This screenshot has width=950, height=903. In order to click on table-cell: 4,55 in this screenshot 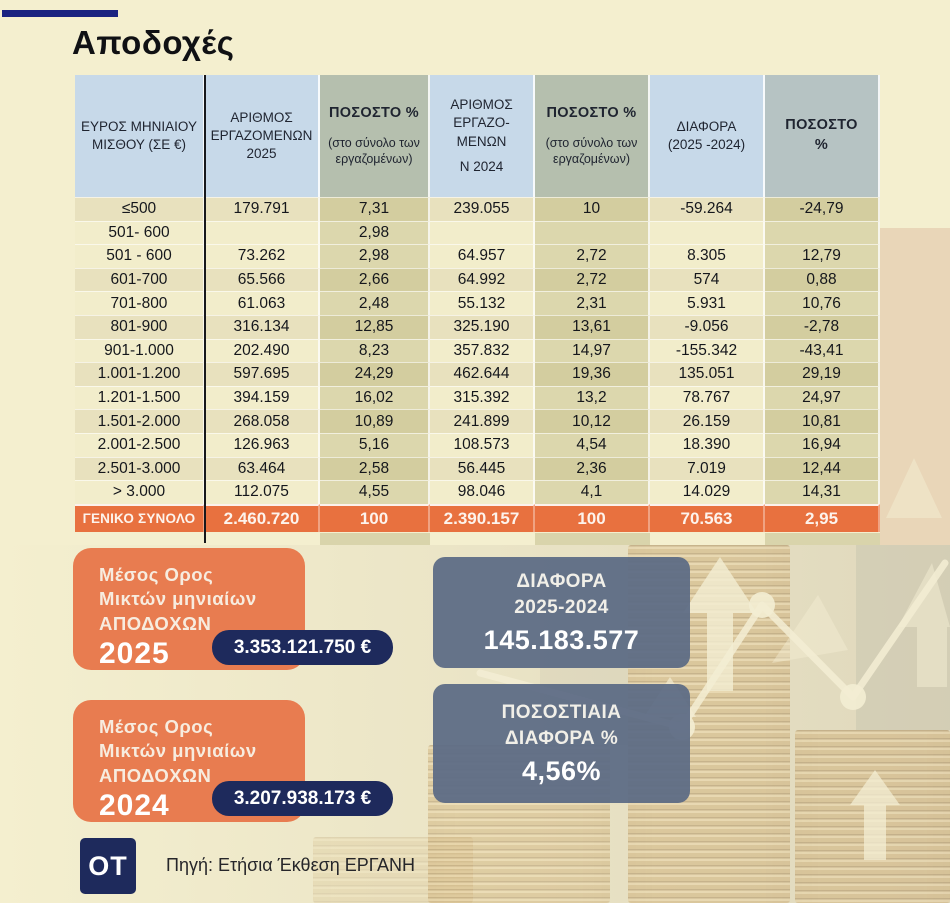, I will do `click(375, 492)`.